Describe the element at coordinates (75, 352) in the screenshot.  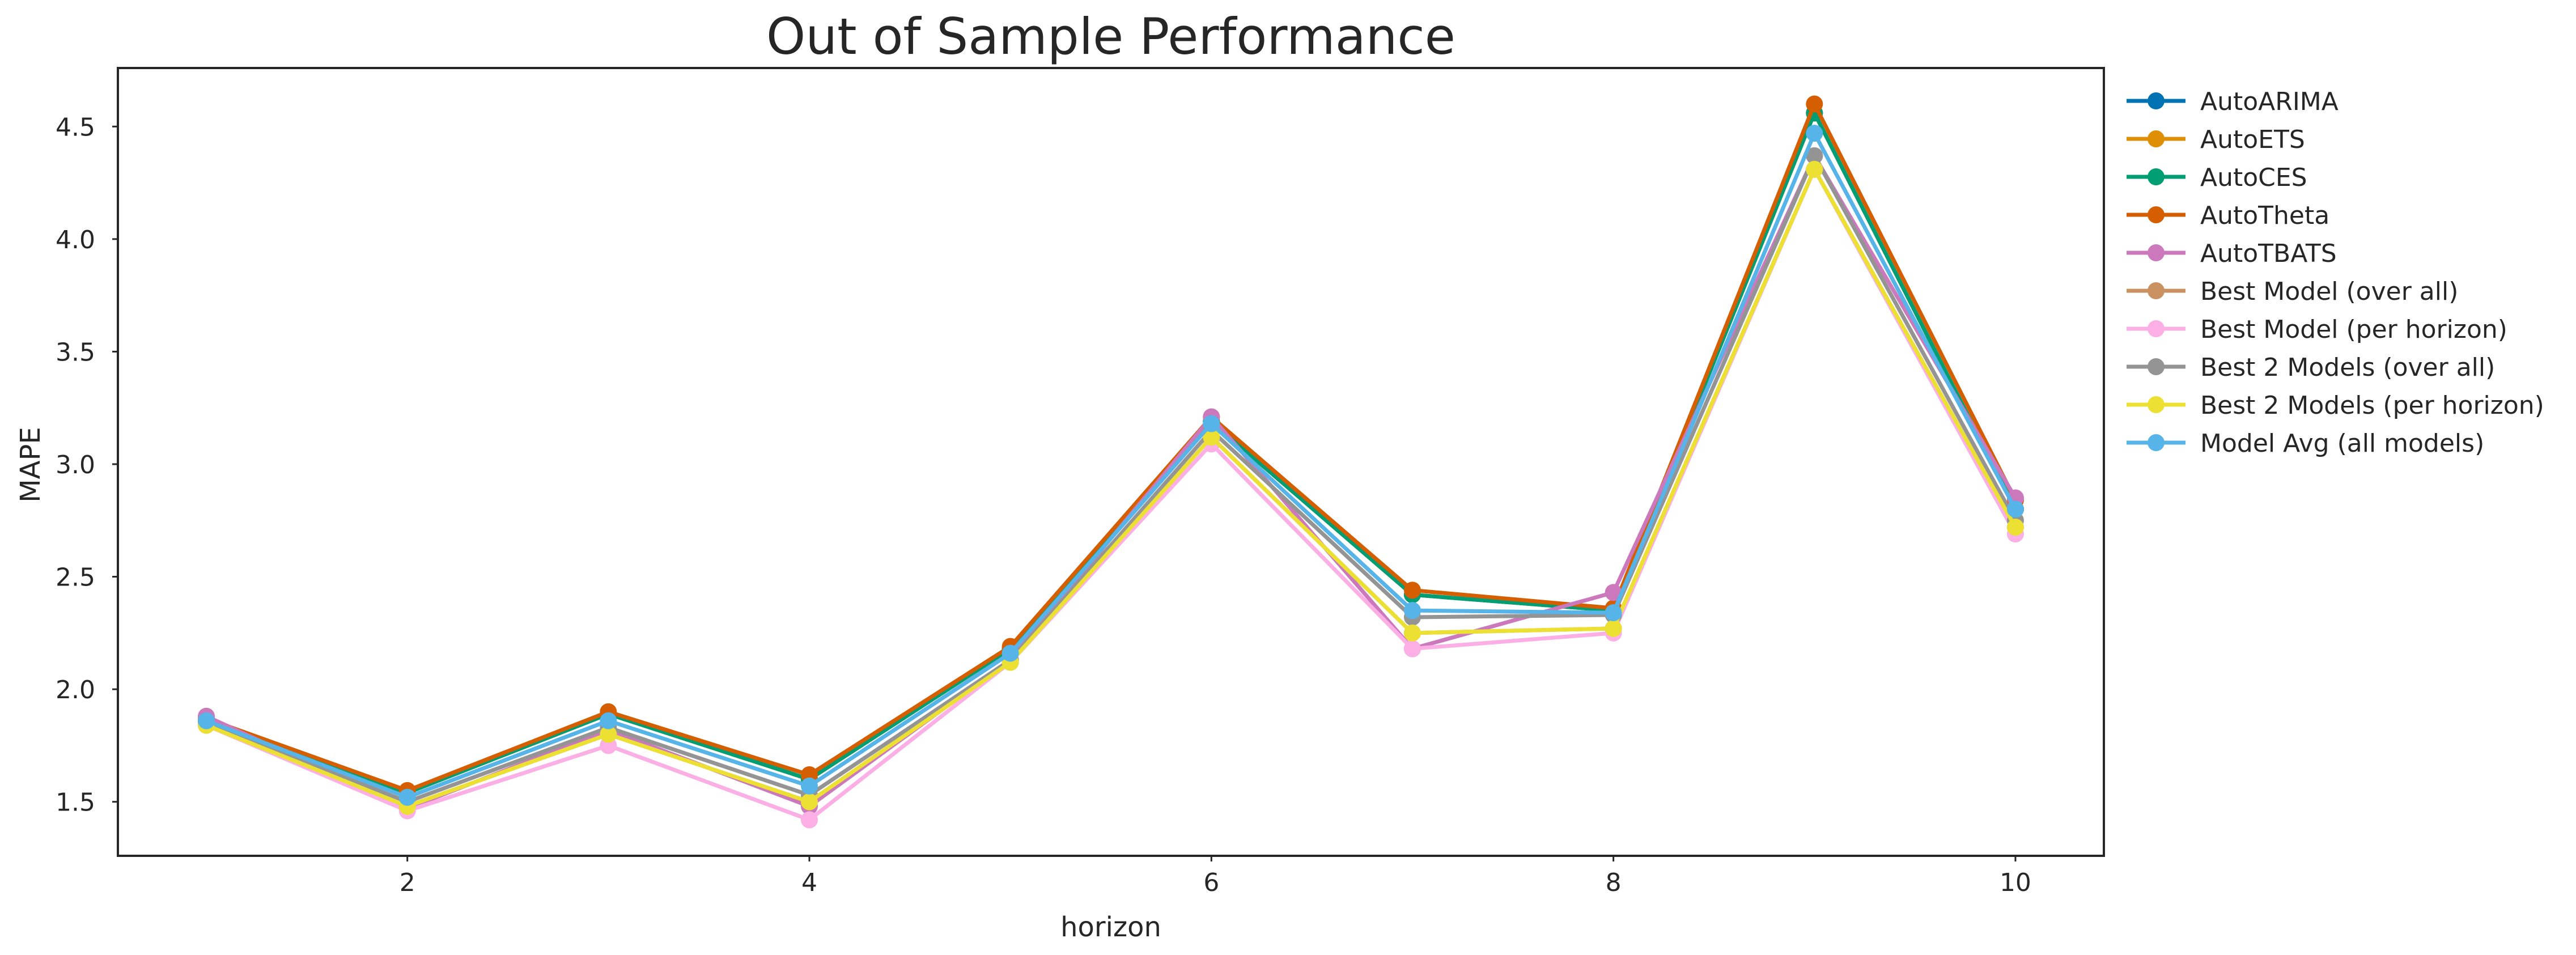
I see `y-tick-label: 3.5` at that location.